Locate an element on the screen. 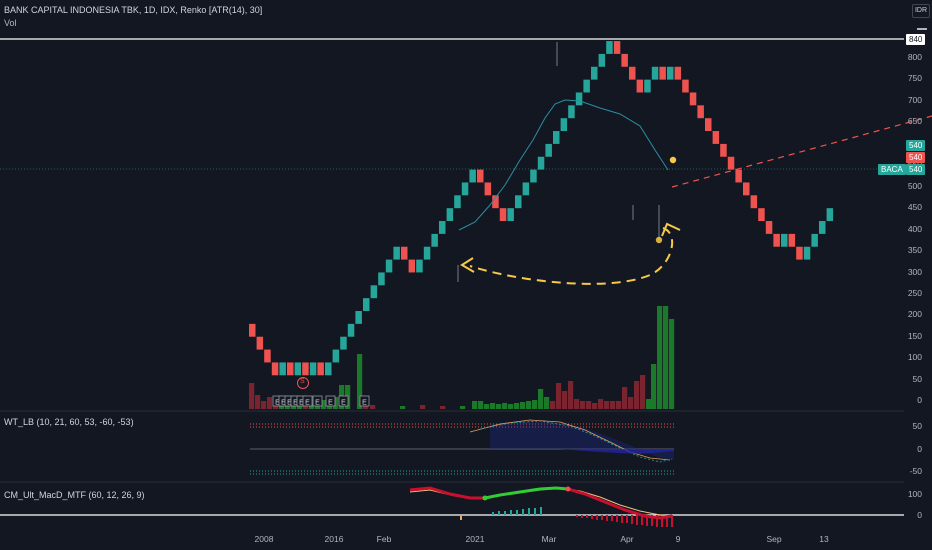  macd-axis-100: 100 is located at coordinates (914, 494).